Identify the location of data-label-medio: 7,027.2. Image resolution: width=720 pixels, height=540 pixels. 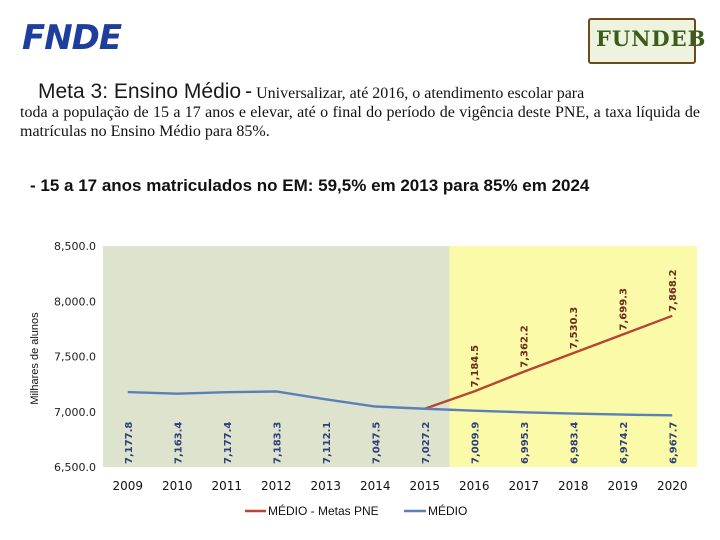
(426, 443).